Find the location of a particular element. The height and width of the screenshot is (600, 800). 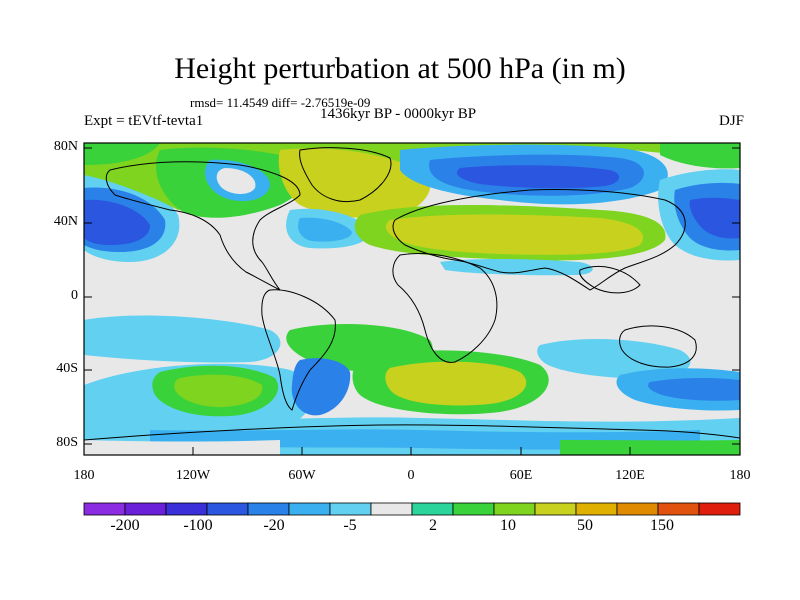

lon-tick-label: 60W is located at coordinates (302, 475).